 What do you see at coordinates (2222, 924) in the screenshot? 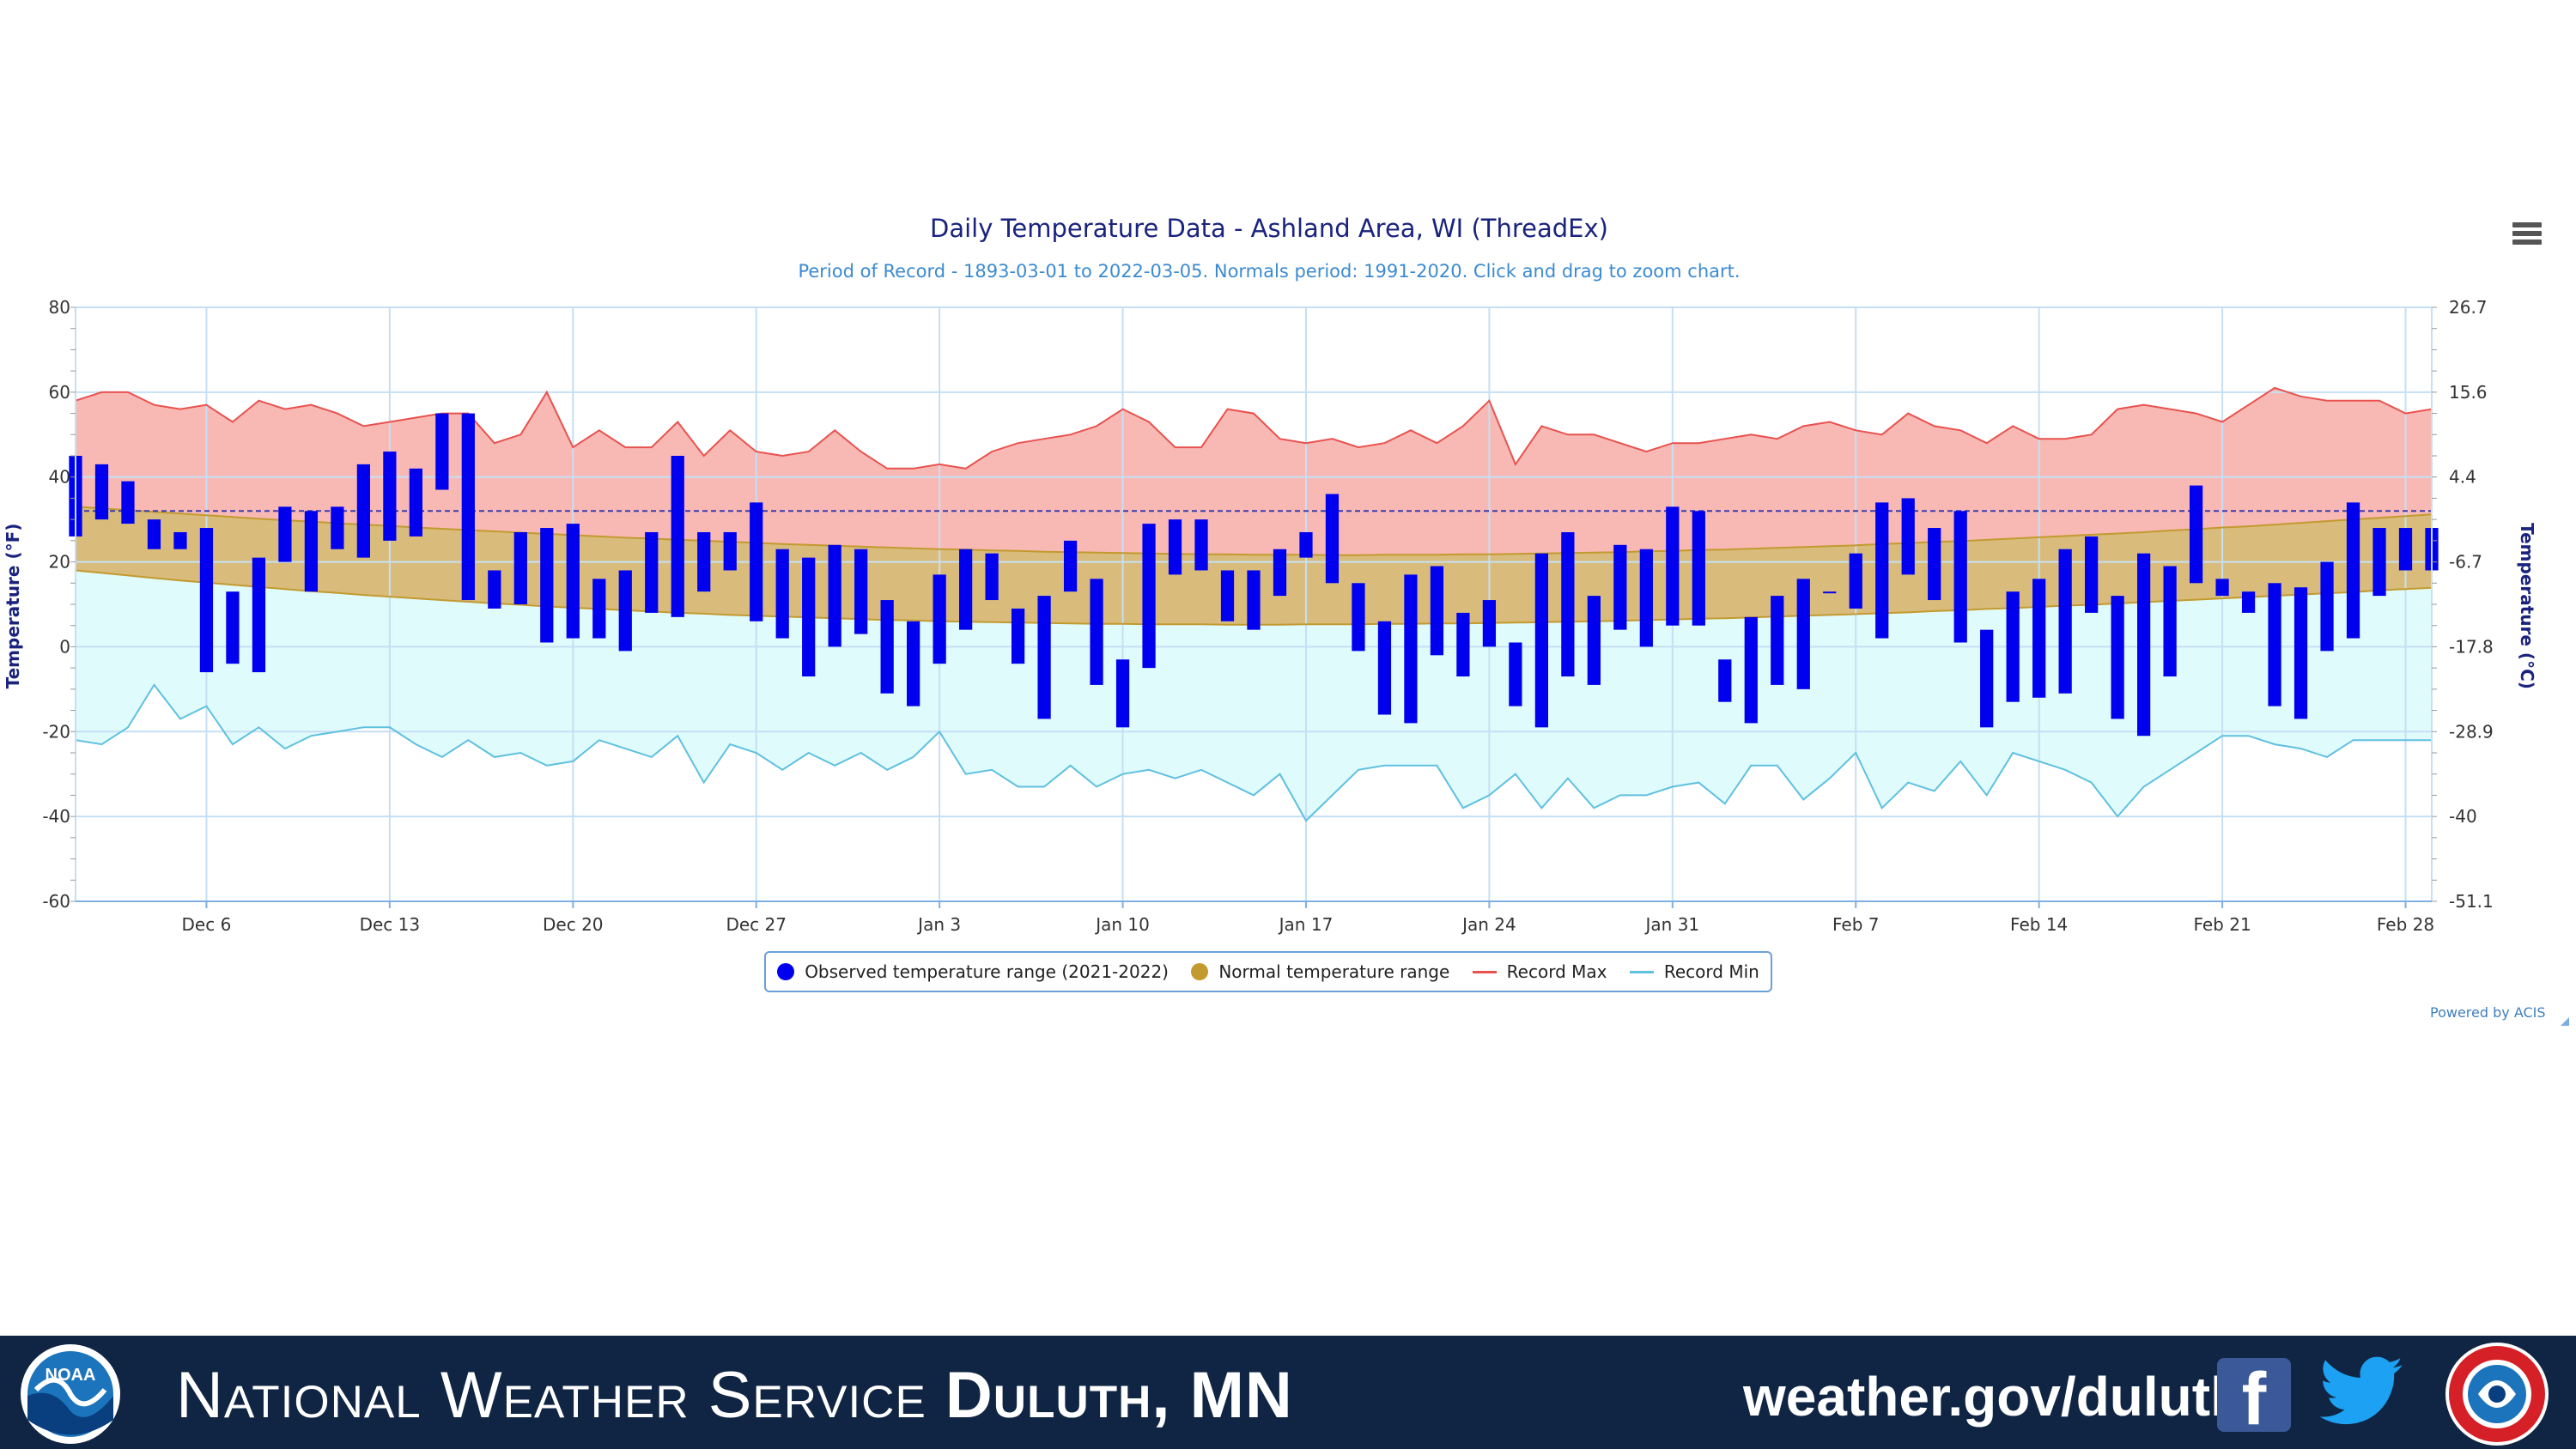
I see `x-tick-label: Feb 21` at bounding box center [2222, 924].